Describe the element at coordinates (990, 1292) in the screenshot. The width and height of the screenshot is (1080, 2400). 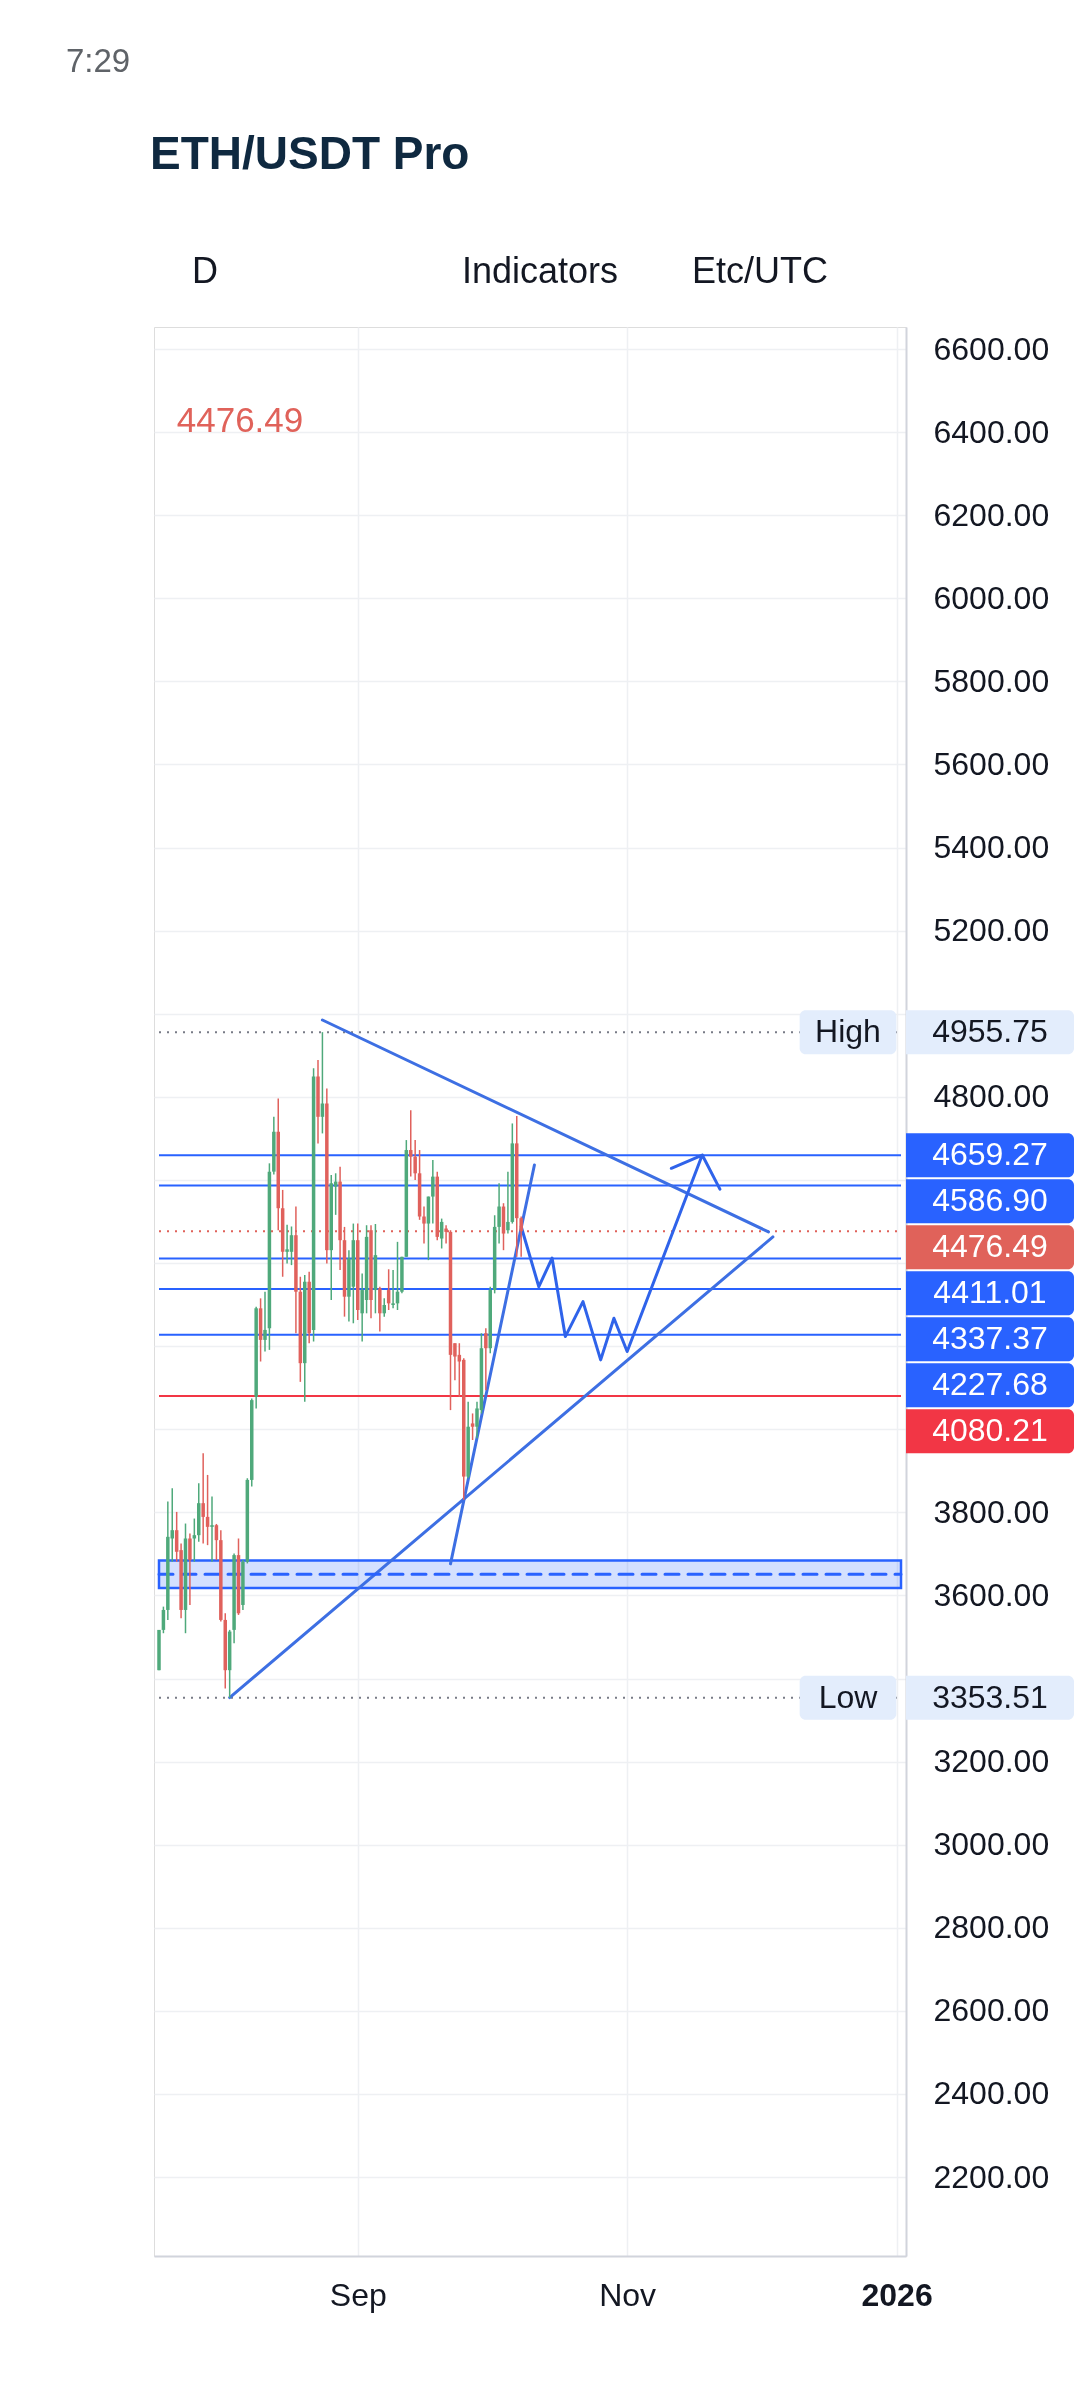
I see `ref-line-label: 4411.01` at that location.